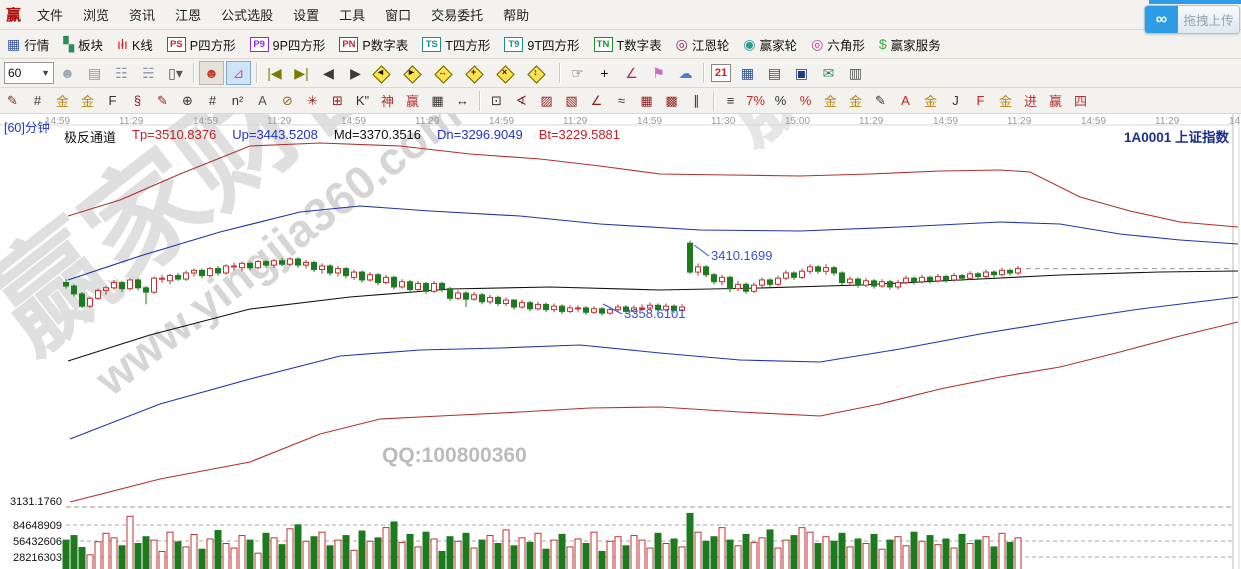 Image resolution: width=1241 pixels, height=569 pixels. Describe the element at coordinates (755, 100) in the screenshot. I see `percent-triangle-icon: 7%` at that location.